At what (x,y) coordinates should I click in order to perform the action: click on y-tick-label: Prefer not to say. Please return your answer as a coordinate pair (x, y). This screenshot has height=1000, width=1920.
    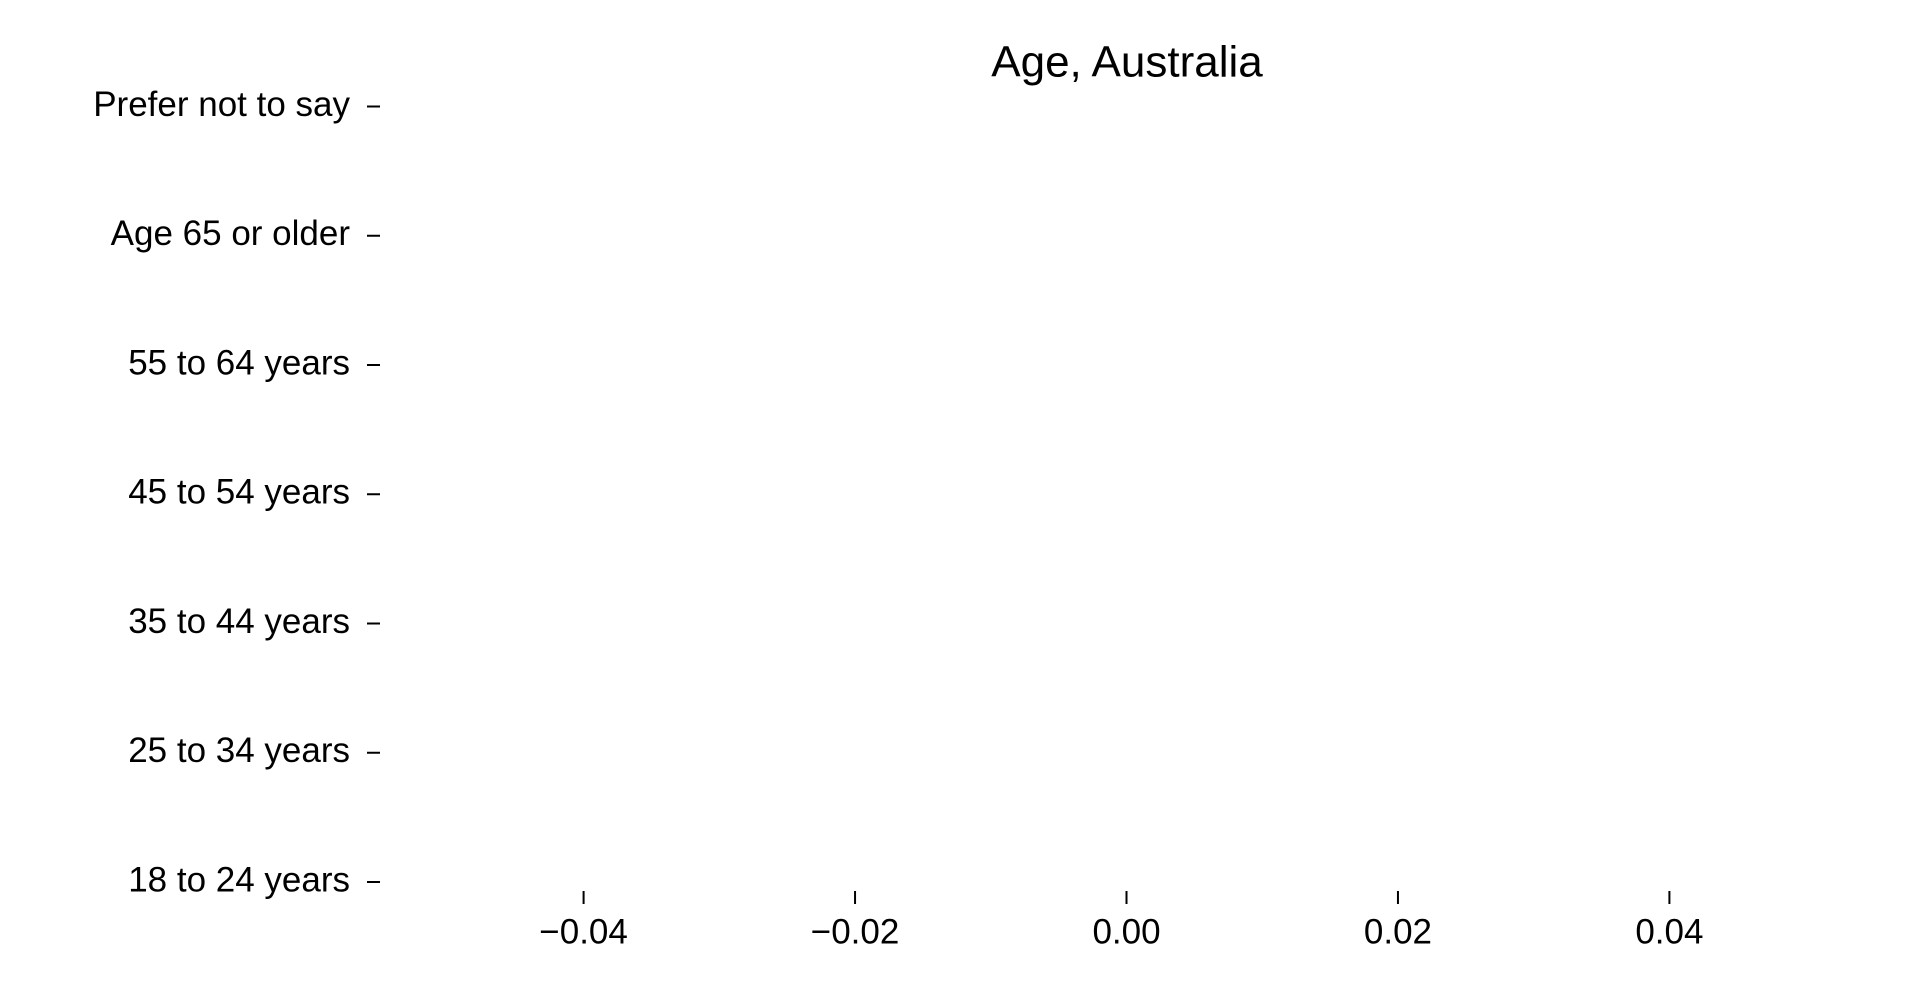
    Looking at the image, I should click on (221, 104).